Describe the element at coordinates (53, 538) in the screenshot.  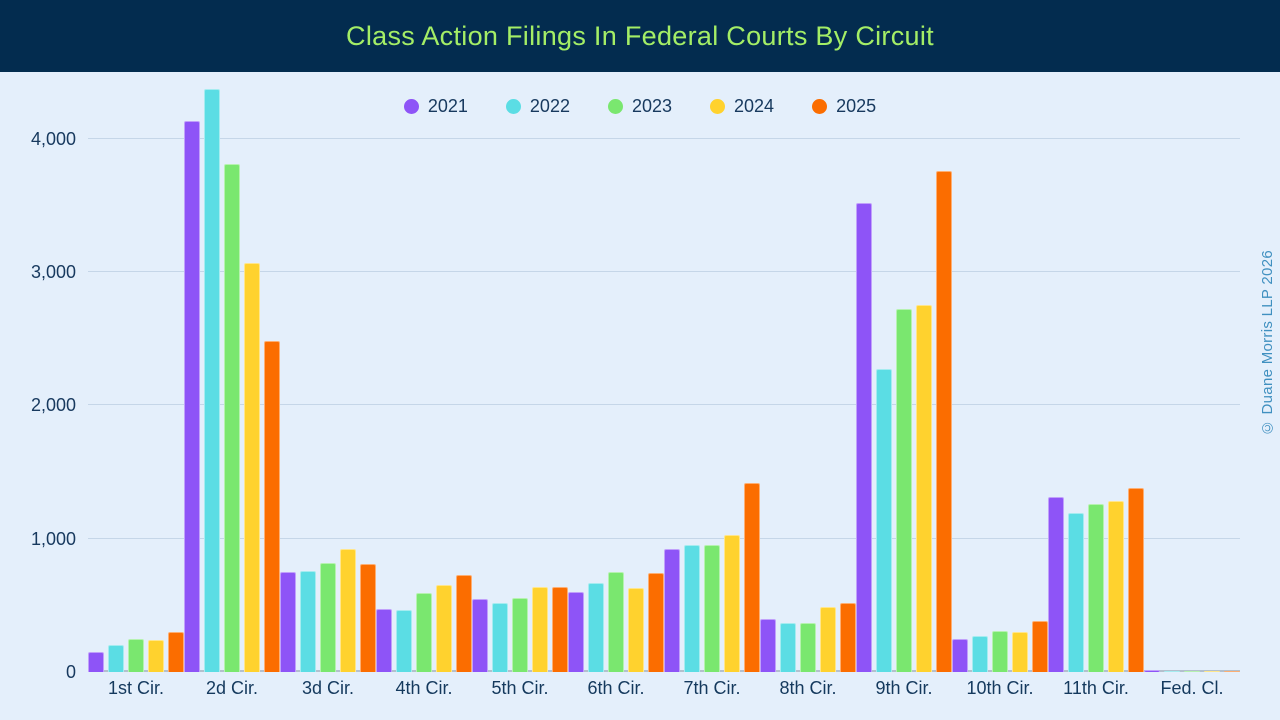
I see `y-tick-label: 1,000` at that location.